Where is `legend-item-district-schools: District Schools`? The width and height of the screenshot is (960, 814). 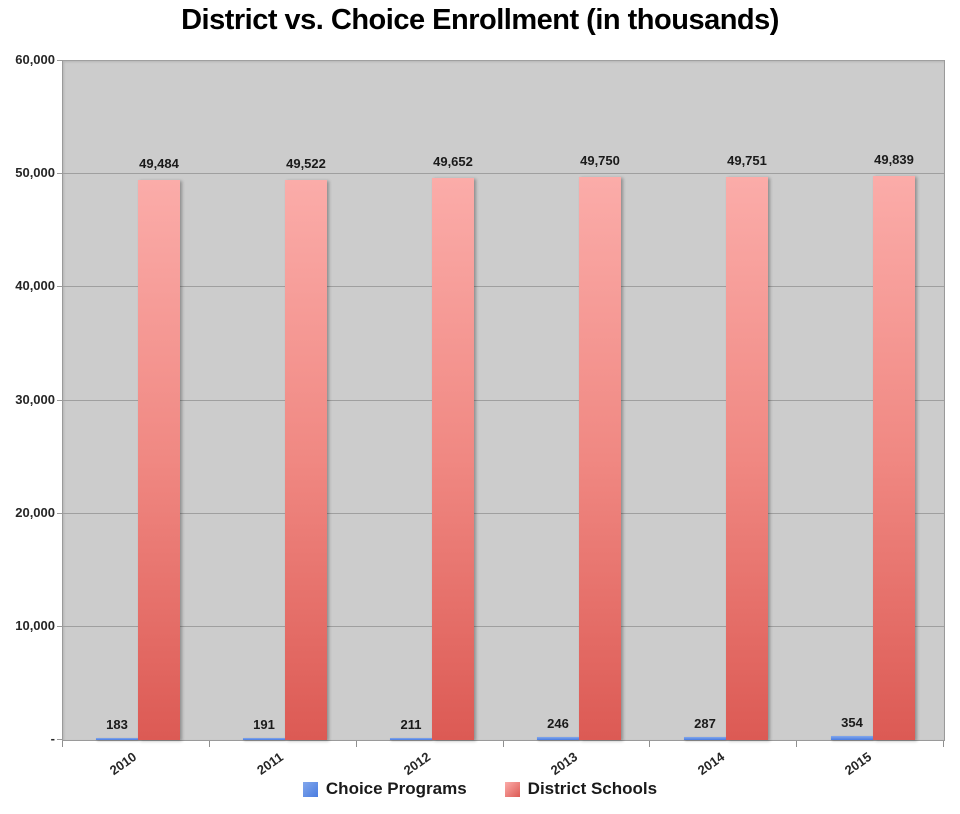
legend-item-district-schools: District Schools is located at coordinates (581, 789).